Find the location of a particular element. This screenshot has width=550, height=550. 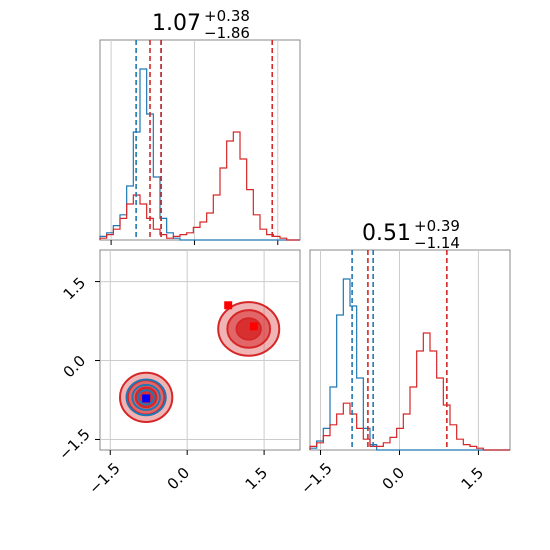

title-1-upper: +0.38 is located at coordinates (227, 16).